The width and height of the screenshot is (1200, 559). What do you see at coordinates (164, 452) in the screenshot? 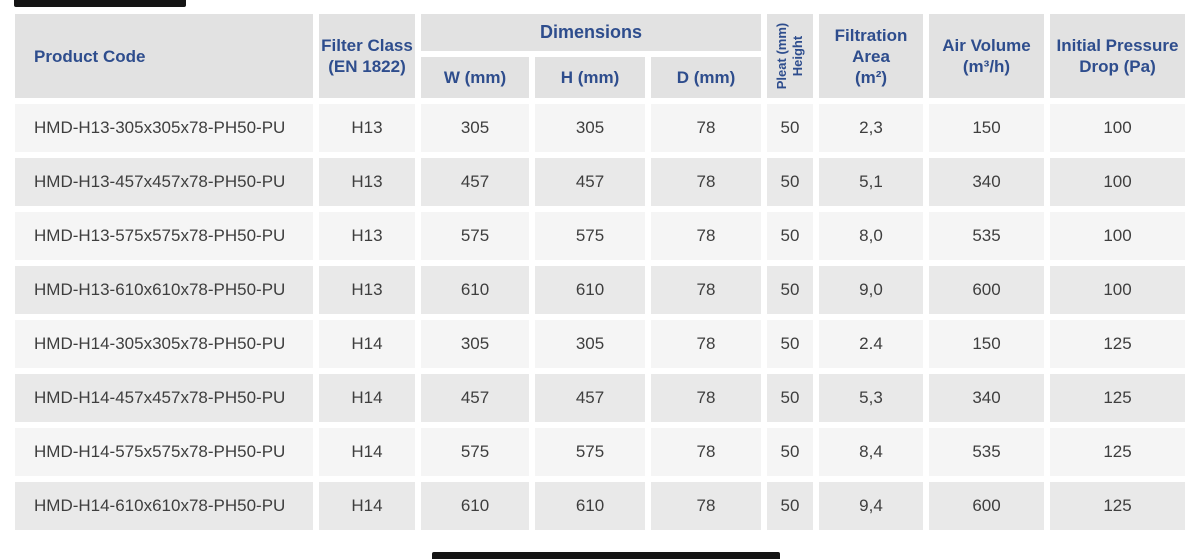
I see `product-code-cell: HMD-H14-575x575x78-PH50-PU` at bounding box center [164, 452].